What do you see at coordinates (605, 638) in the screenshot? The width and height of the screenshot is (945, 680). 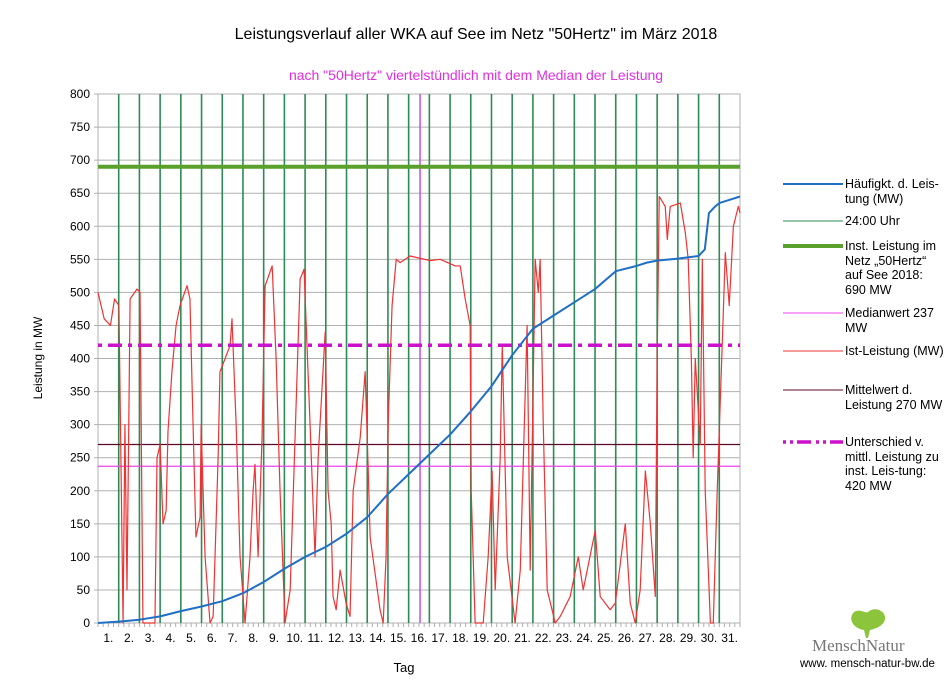 I see `x-tick-label: 25.` at bounding box center [605, 638].